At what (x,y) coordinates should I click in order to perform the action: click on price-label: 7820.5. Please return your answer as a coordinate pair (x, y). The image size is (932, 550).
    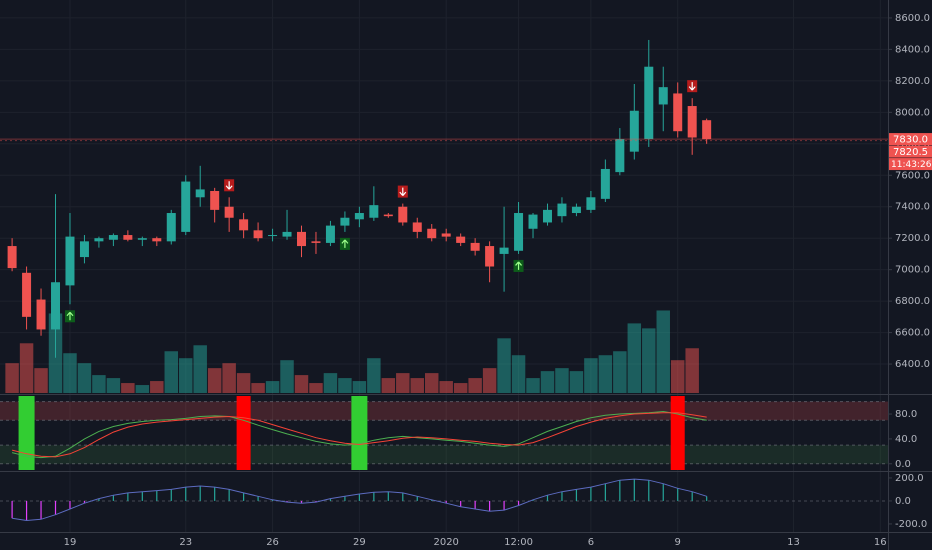
    Looking at the image, I should click on (910, 152).